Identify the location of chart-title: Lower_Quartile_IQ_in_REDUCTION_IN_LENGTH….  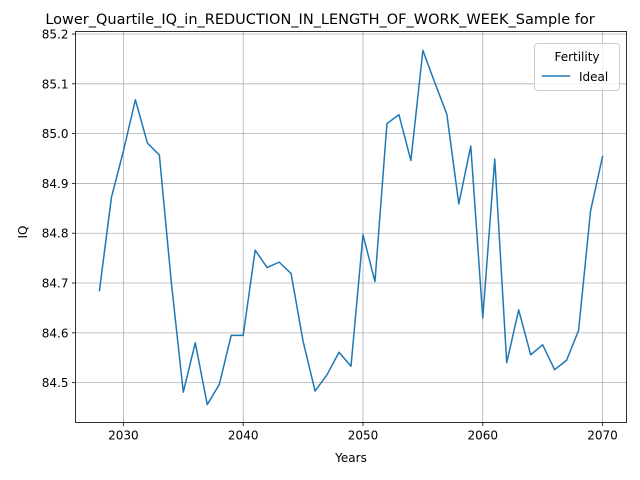
(319, 20).